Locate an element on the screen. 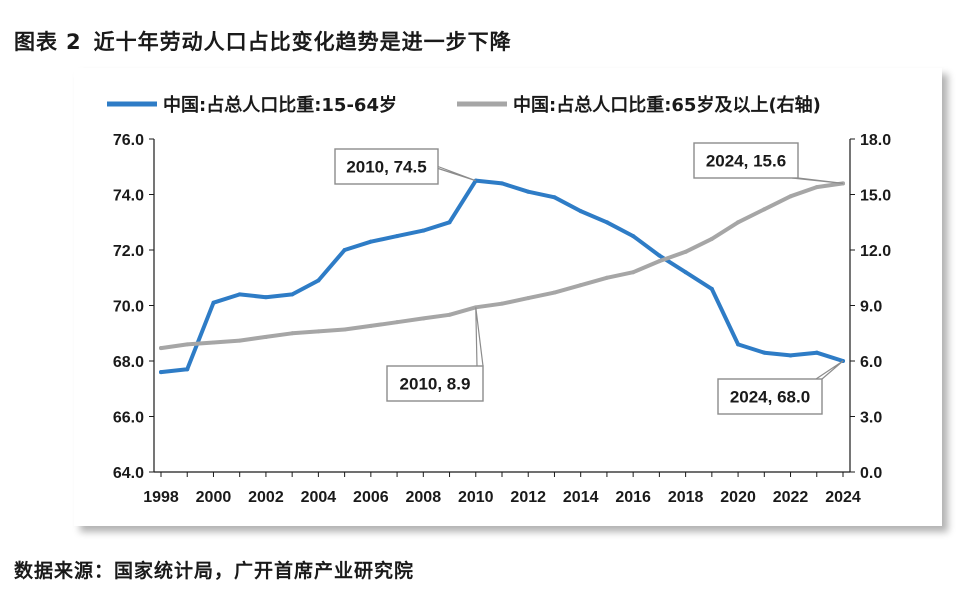 The image size is (960, 589). x-tick-label: 2000 is located at coordinates (214, 497).